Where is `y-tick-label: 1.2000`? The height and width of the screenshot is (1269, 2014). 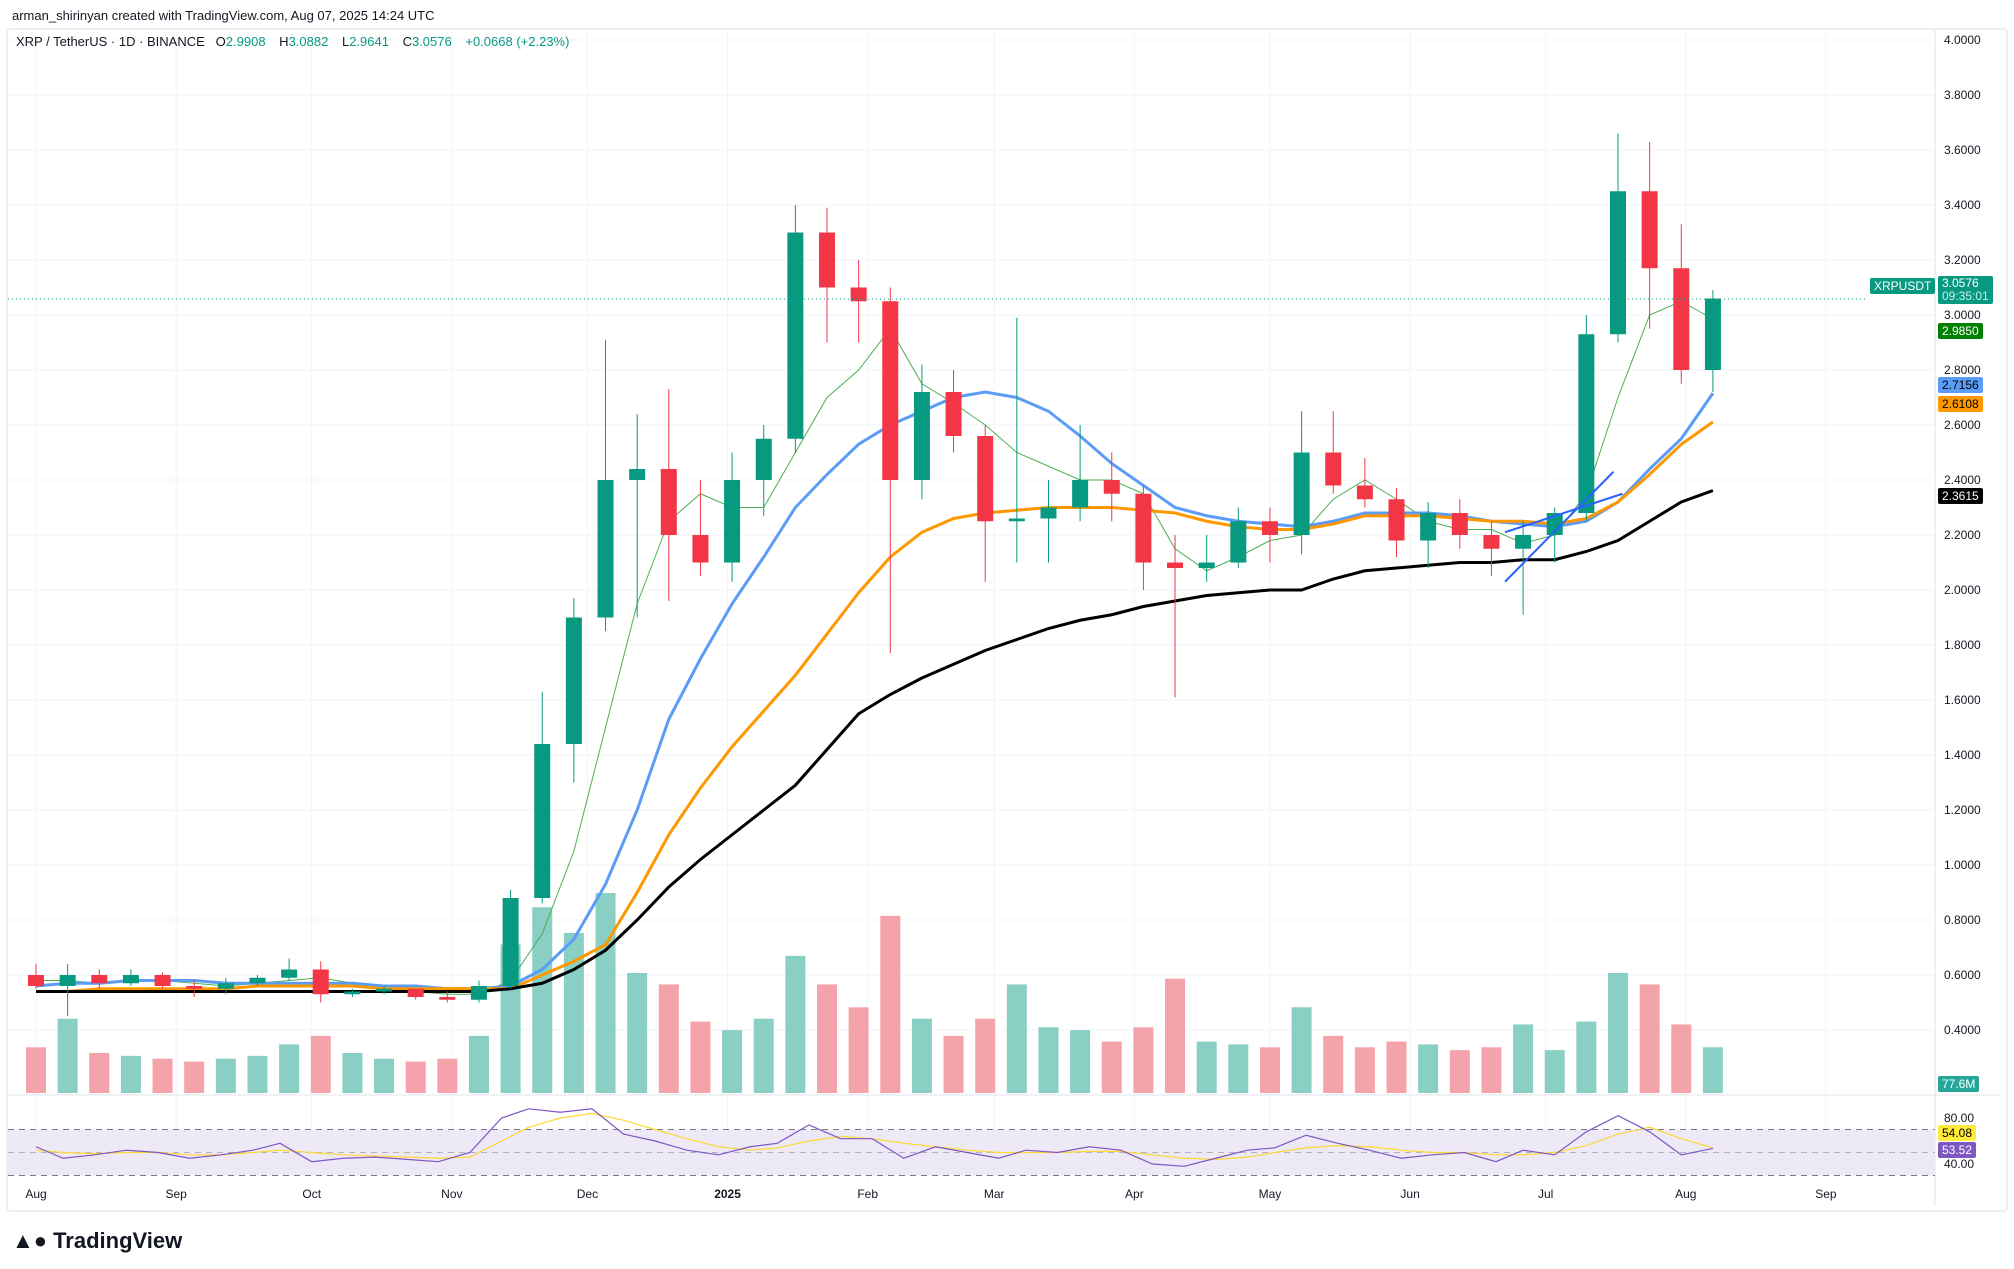
y-tick-label: 1.2000 is located at coordinates (1962, 810).